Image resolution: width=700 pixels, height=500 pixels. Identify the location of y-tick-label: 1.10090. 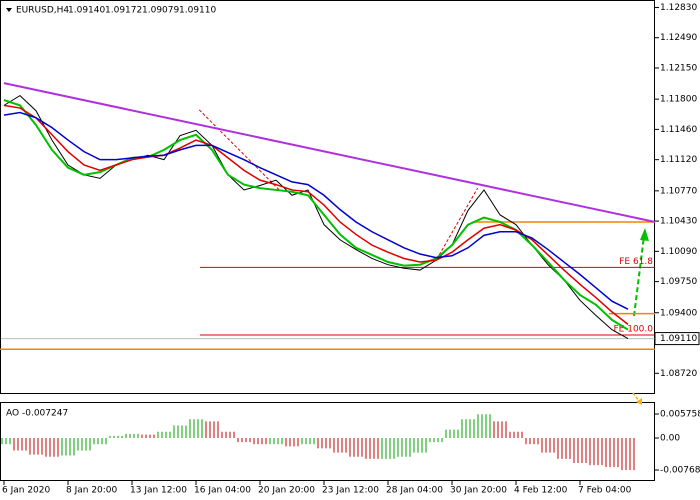
(678, 252).